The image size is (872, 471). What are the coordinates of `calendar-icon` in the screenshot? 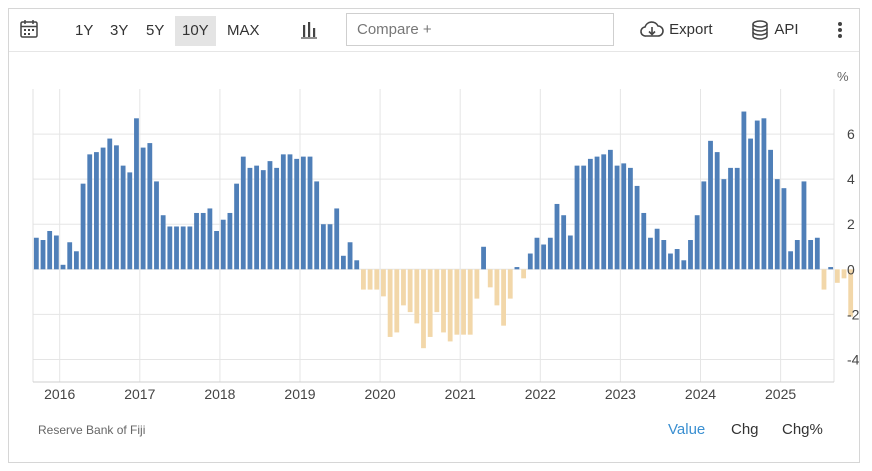 It's located at (29, 29).